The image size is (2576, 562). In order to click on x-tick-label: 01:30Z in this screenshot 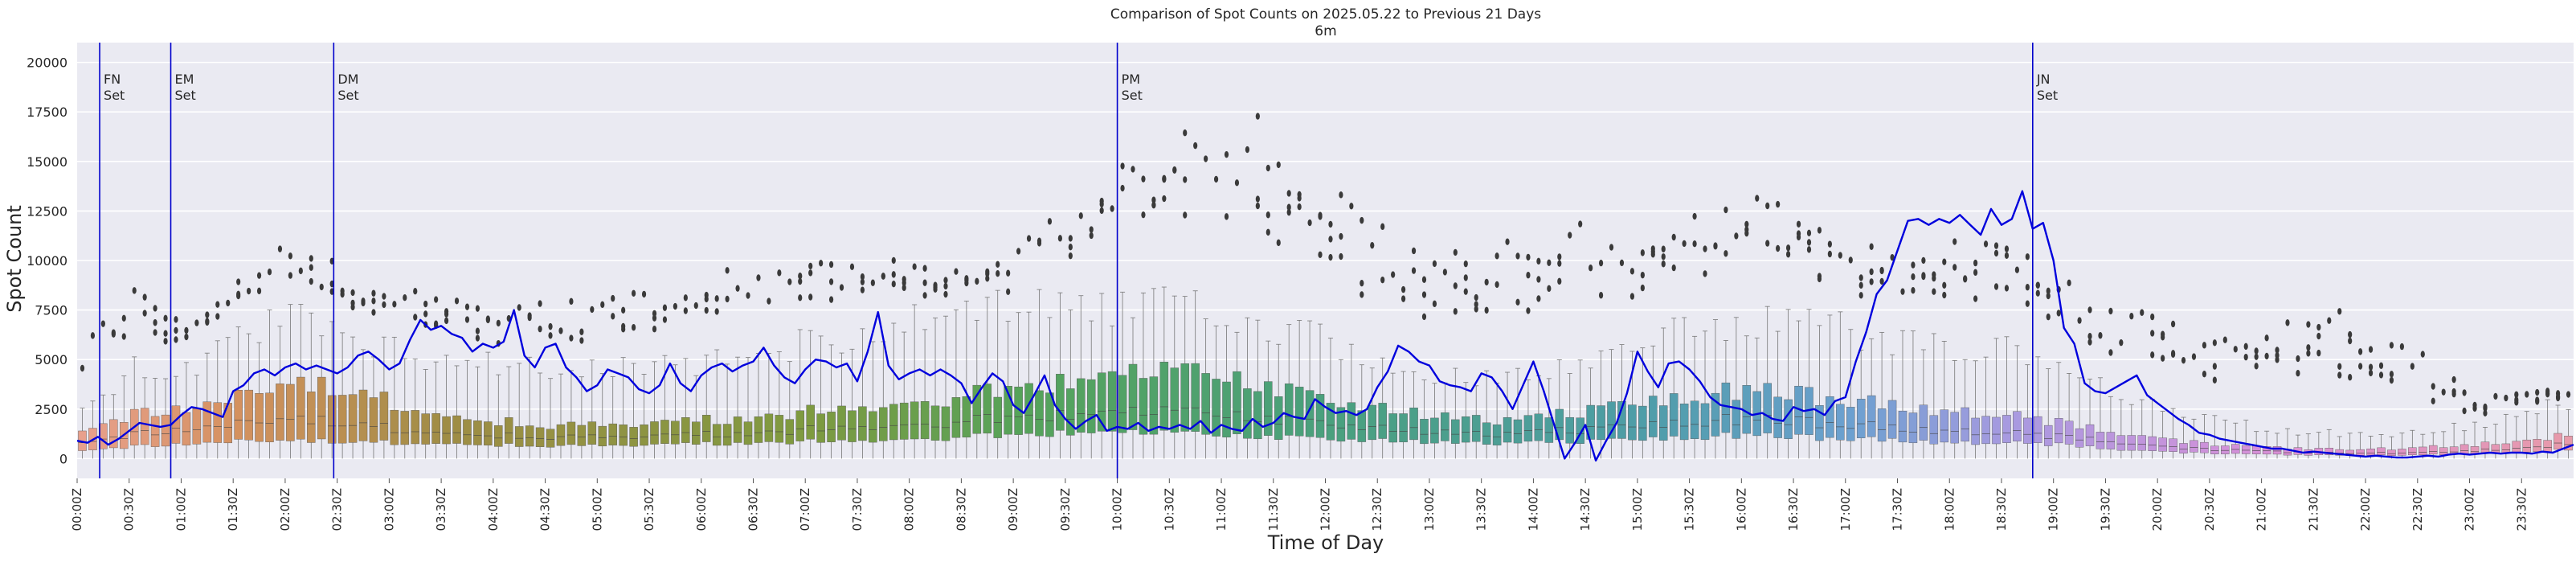, I will do `click(233, 509)`.